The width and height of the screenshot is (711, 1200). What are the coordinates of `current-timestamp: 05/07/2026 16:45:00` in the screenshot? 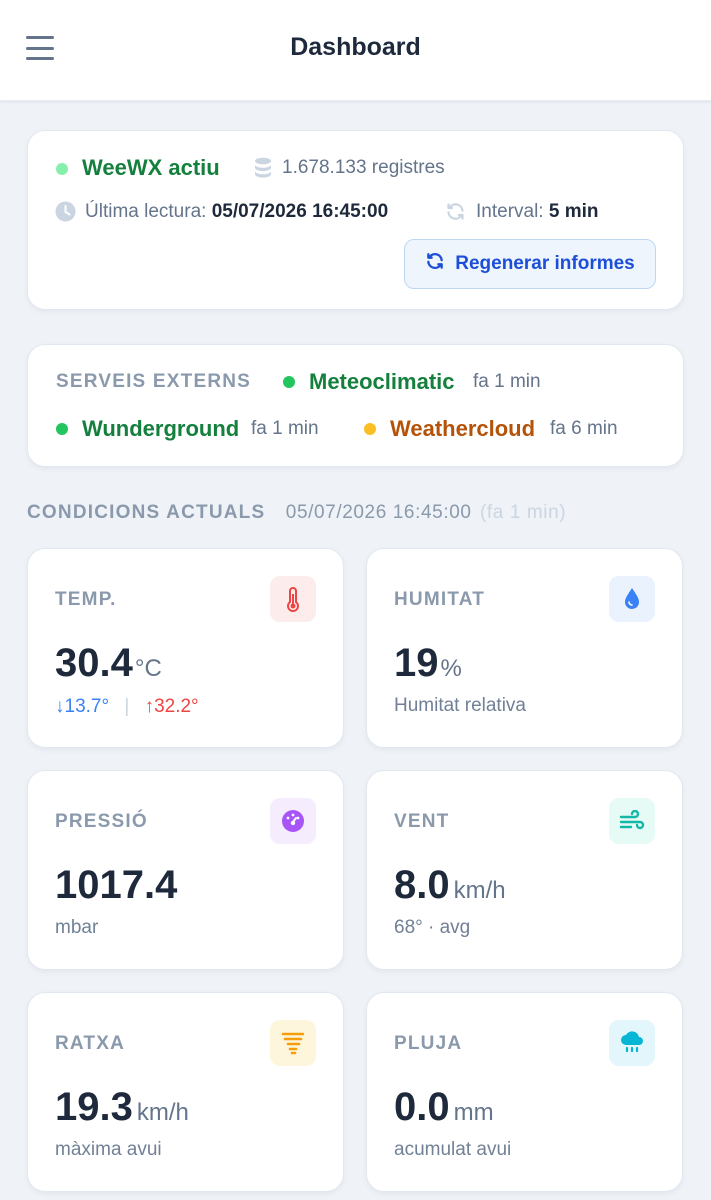 It's located at (378, 512).